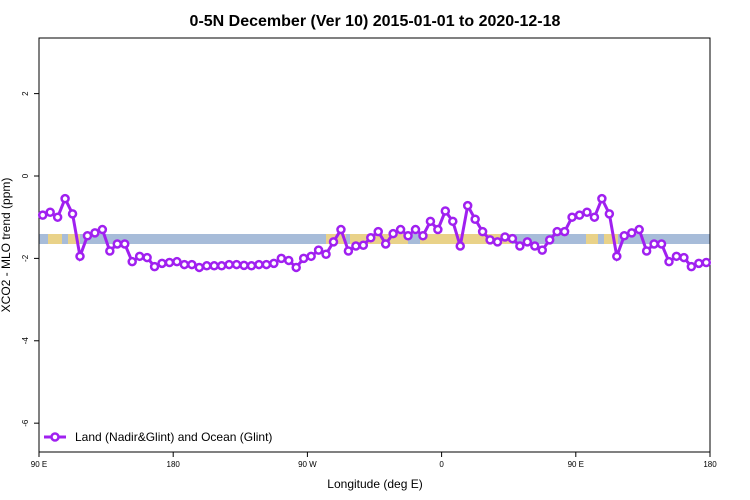 The height and width of the screenshot is (500, 750). I want to click on legend-label: Land (Nadir&Glint) and Ocean (Glint), so click(173, 437).